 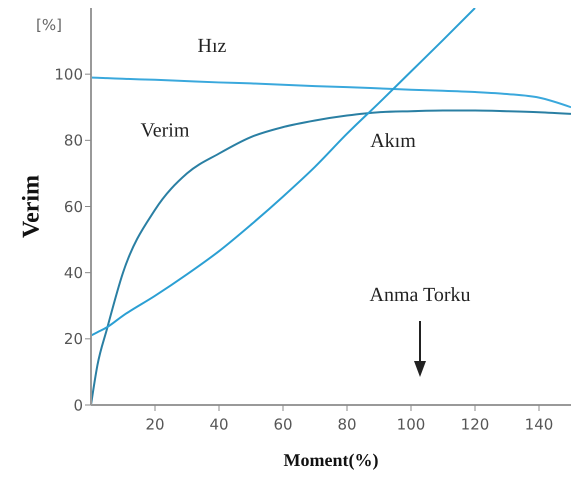 What do you see at coordinates (347, 425) in the screenshot?
I see `x-tick-label: 80` at bounding box center [347, 425].